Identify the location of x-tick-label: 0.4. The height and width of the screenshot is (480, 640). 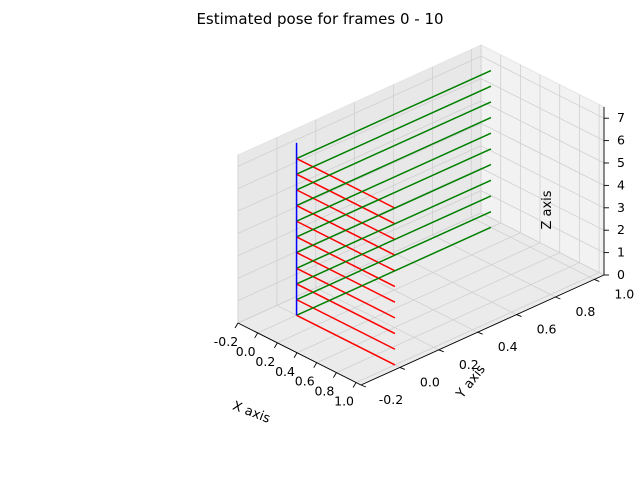
(285, 371).